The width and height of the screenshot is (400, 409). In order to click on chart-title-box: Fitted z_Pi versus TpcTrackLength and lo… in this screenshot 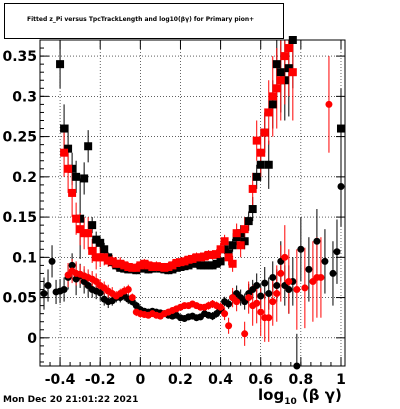, I will do `click(144, 21)`.